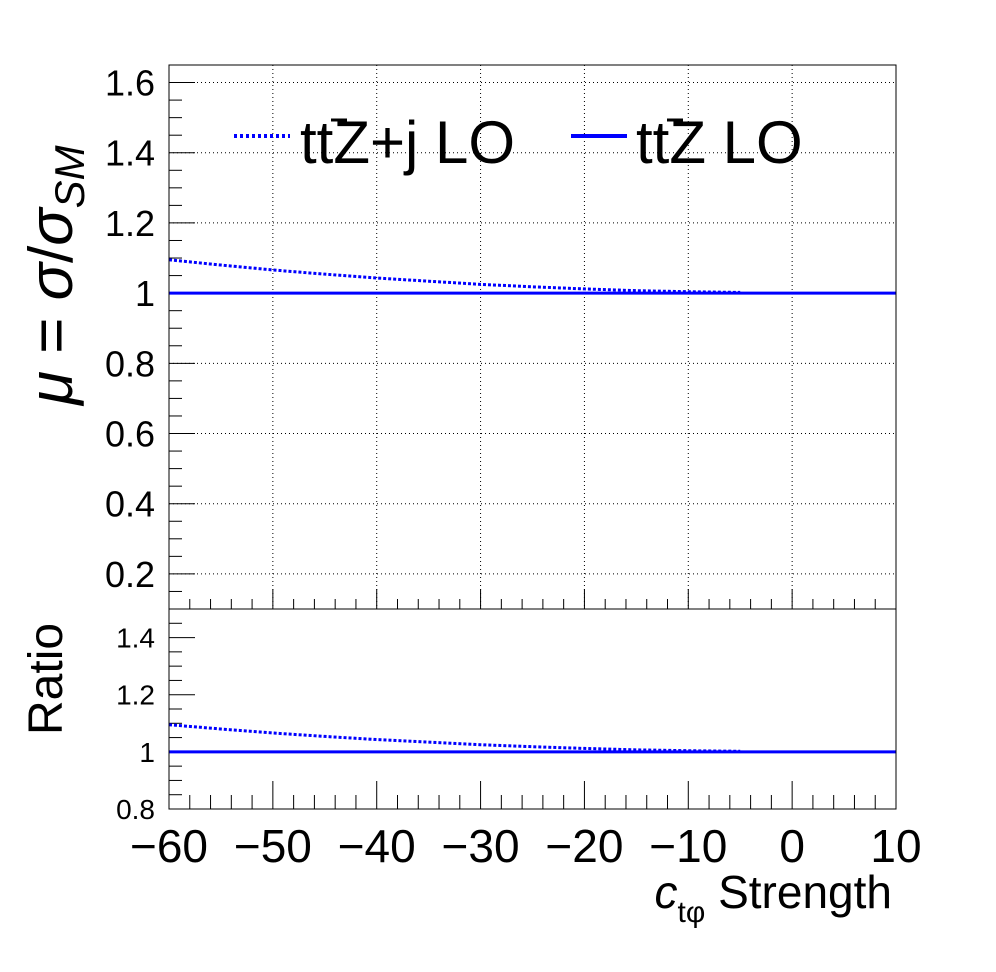 Image resolution: width=996 pixels, height=972 pixels. Describe the element at coordinates (454, 738) in the screenshot. I see `ratio-series-ttzj` at that location.